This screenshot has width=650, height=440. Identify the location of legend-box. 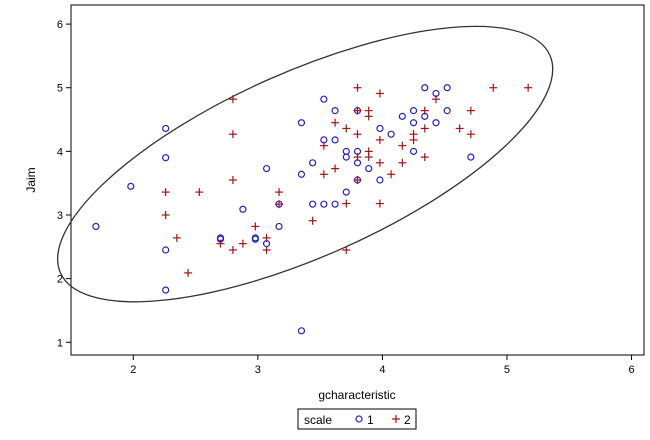
(357, 419).